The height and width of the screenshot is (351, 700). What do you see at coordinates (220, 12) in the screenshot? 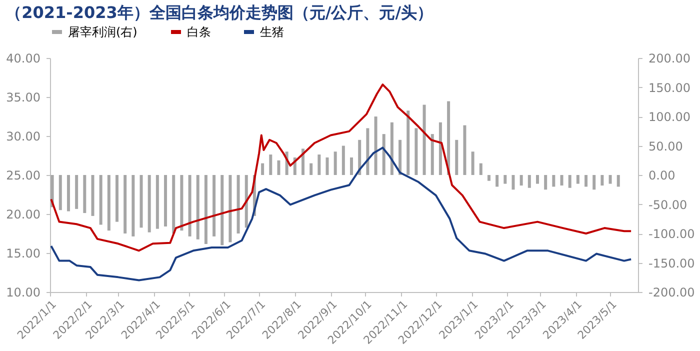
I see `chart-title: （2021-2023年）全国白条均价走势图（元/公斤、元/头）` at bounding box center [220, 12].